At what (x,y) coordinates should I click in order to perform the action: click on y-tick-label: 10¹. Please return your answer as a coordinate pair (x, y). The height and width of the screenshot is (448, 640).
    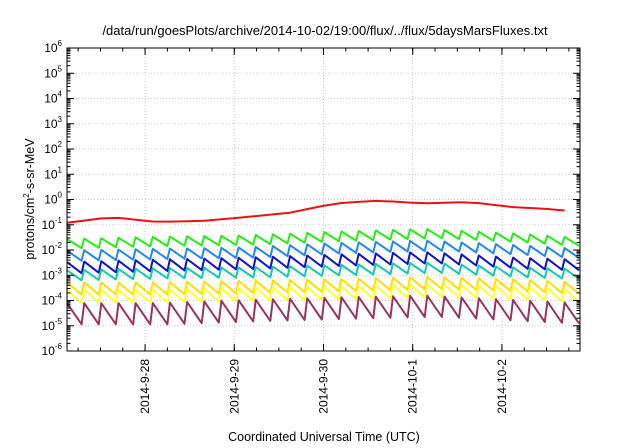
    Looking at the image, I should click on (53, 173).